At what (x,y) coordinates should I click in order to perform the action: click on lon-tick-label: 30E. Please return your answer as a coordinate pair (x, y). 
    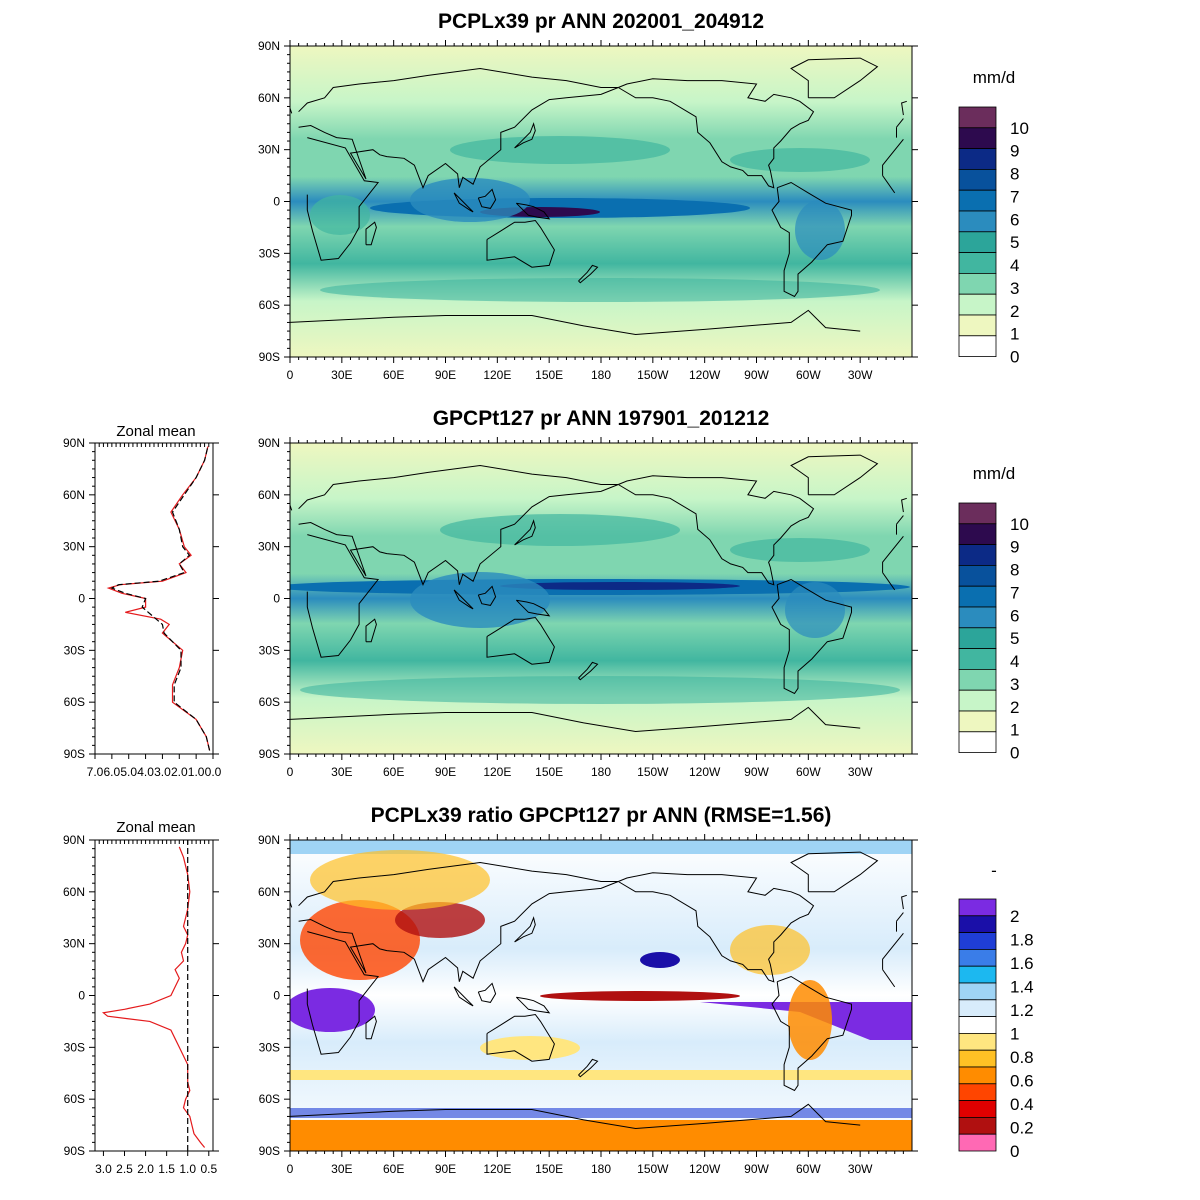
    Looking at the image, I should click on (341, 375).